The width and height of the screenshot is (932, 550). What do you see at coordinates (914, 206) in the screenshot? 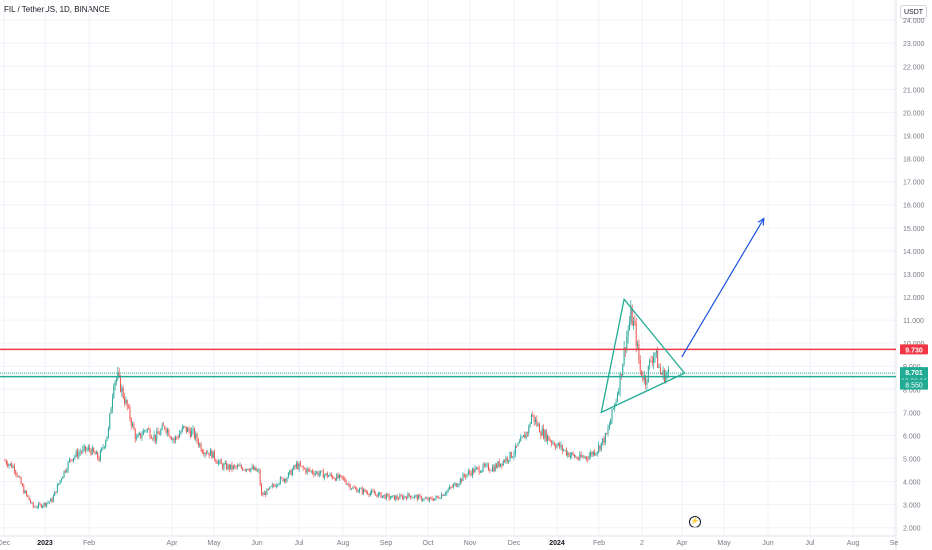
I see `y-tick-label: 16.000` at bounding box center [914, 206].